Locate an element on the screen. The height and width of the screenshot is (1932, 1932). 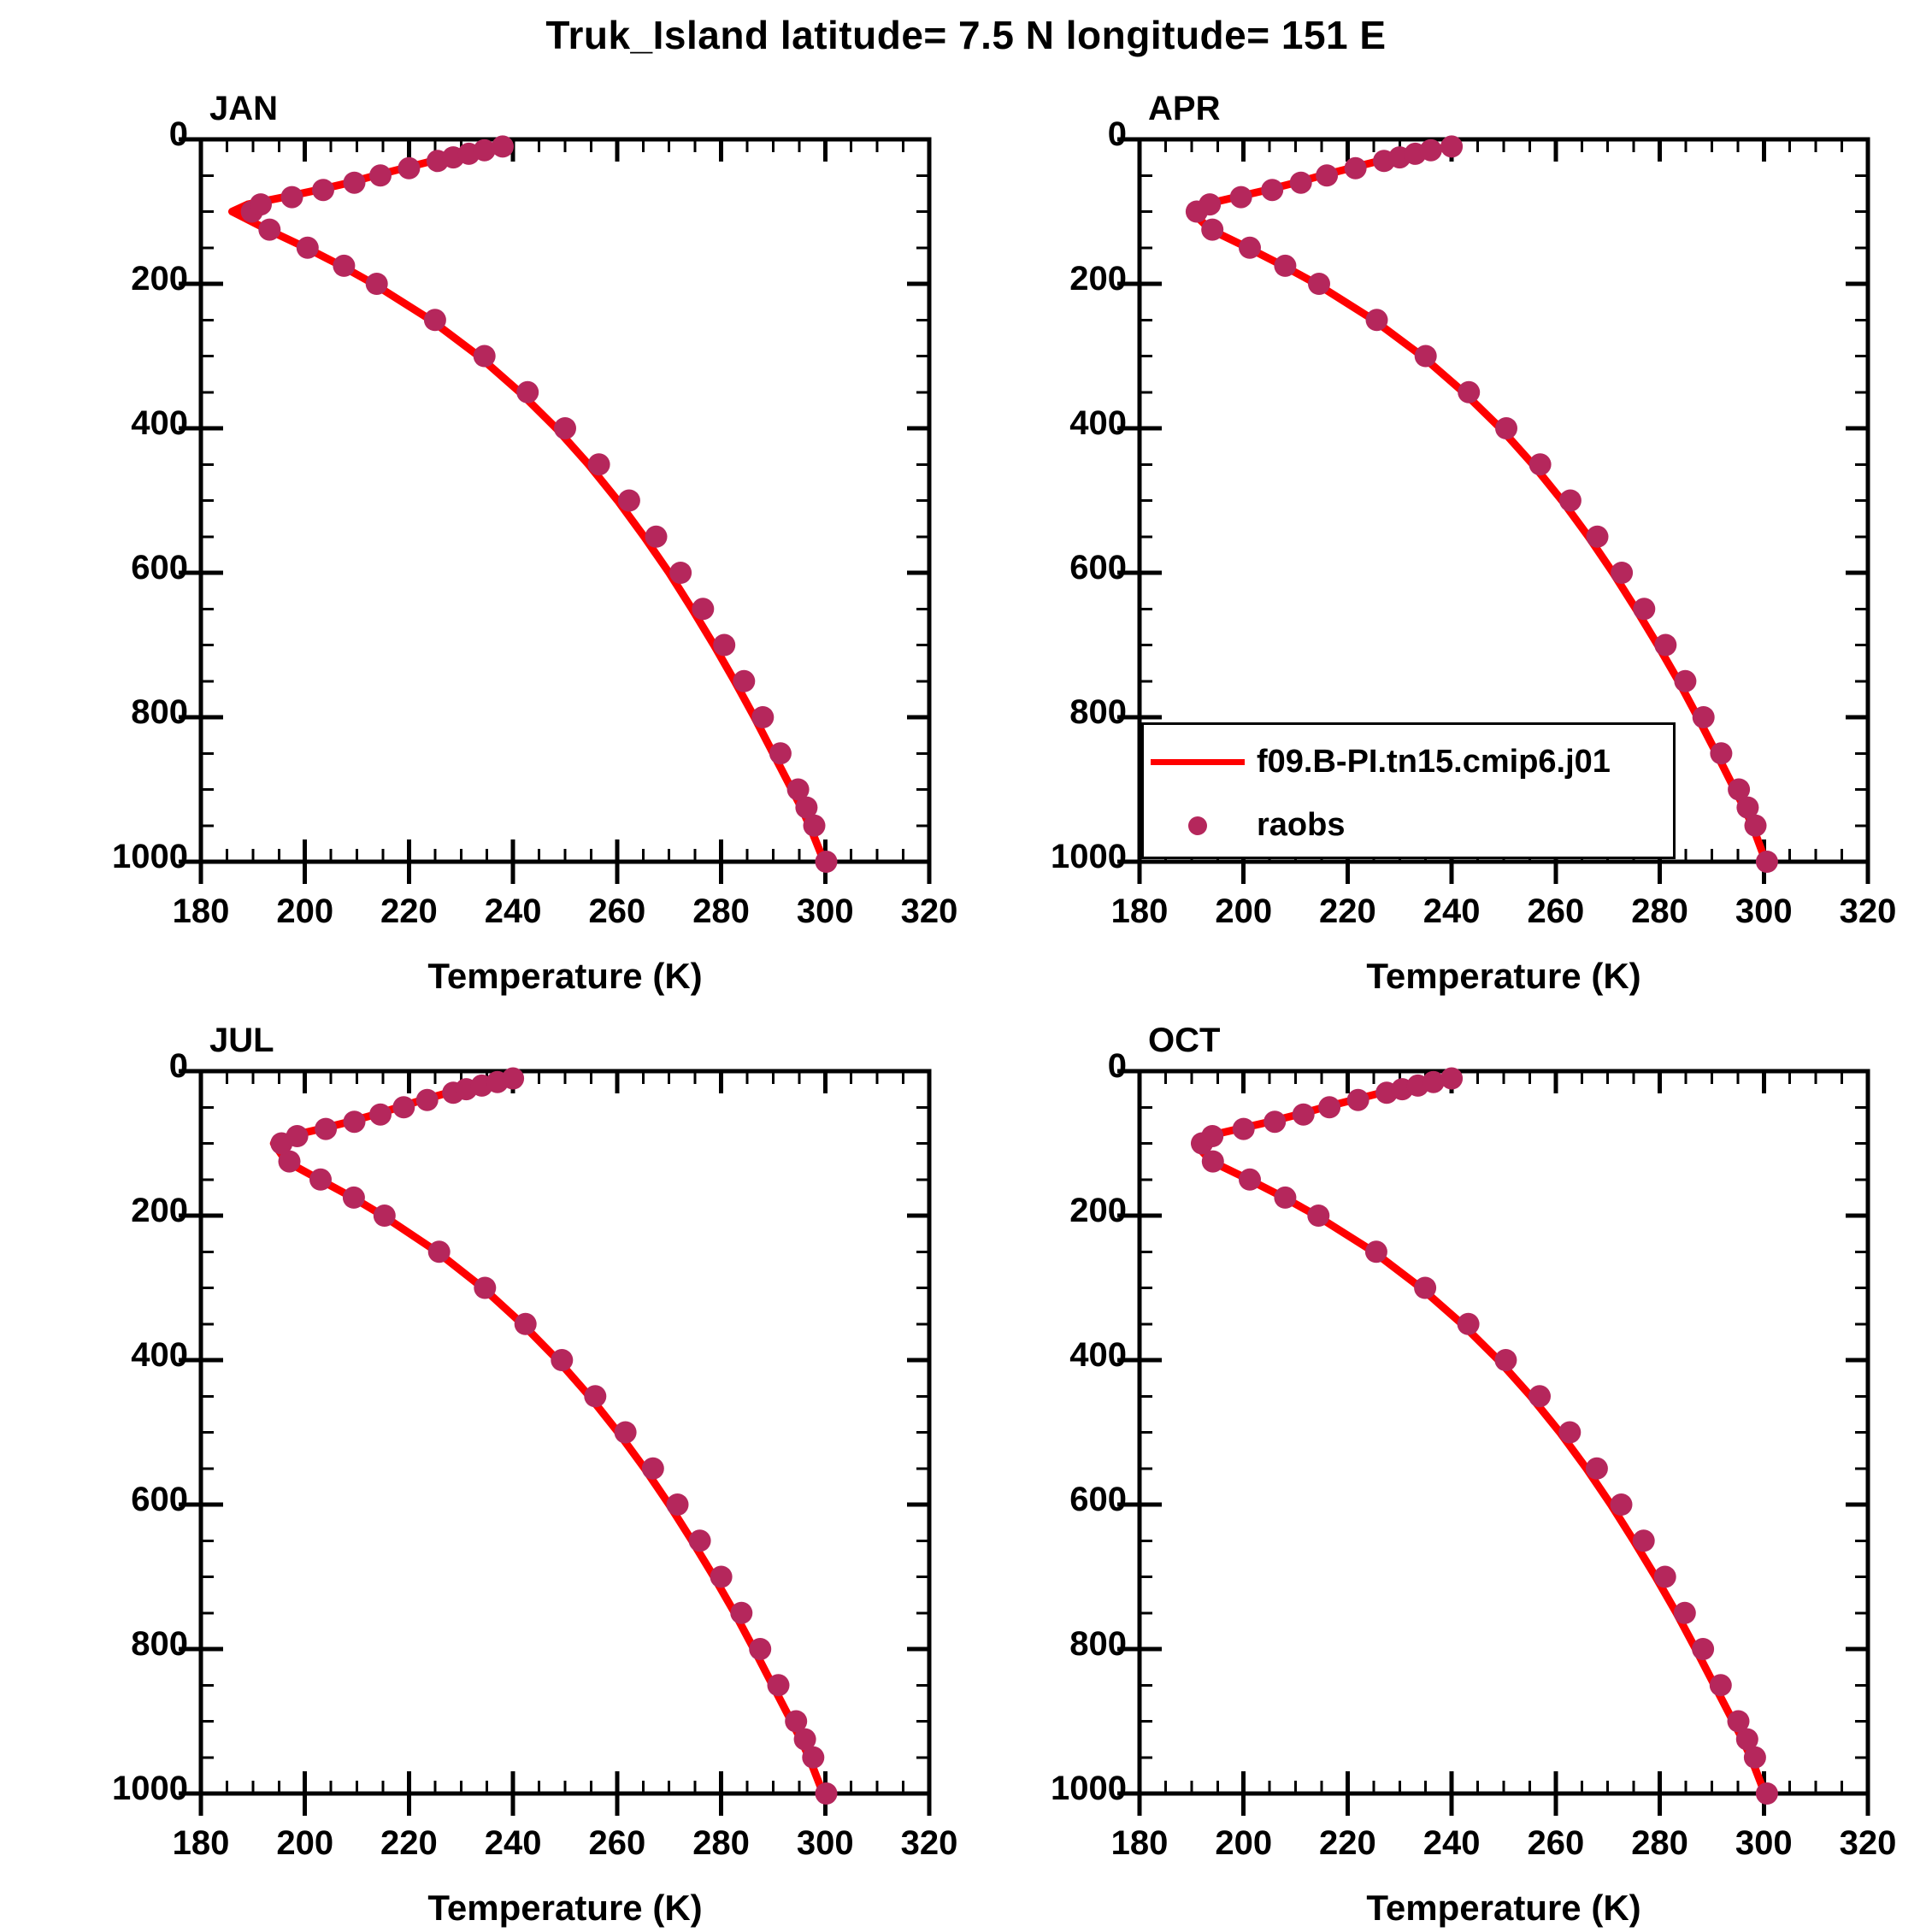
legend: f09.B-PI.tn15.cmip6.j01 raobs is located at coordinates (1408, 790).